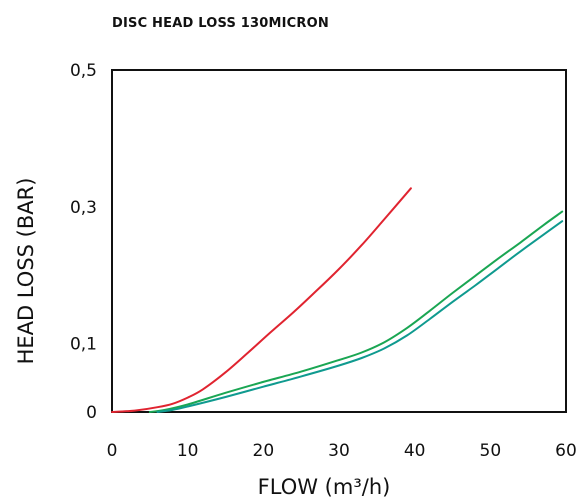 The image size is (584, 501). What do you see at coordinates (83, 71) in the screenshot?
I see `y-tick-label: 0,5` at bounding box center [83, 71].